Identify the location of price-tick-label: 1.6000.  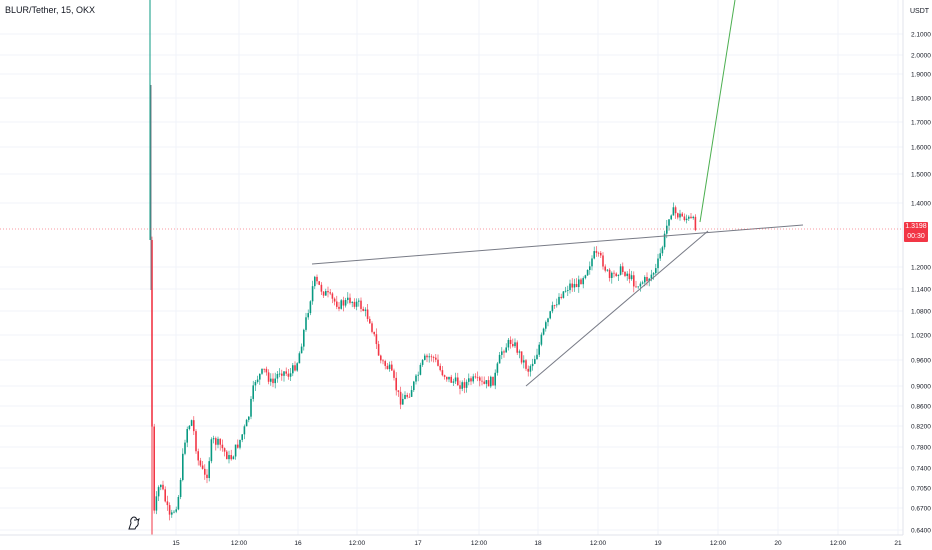
(921, 148).